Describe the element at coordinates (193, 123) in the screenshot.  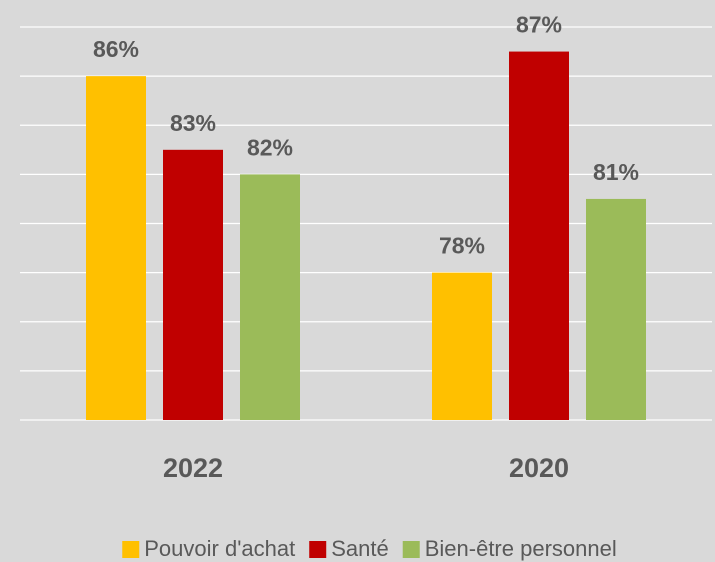
I see `data-label: 83%` at that location.